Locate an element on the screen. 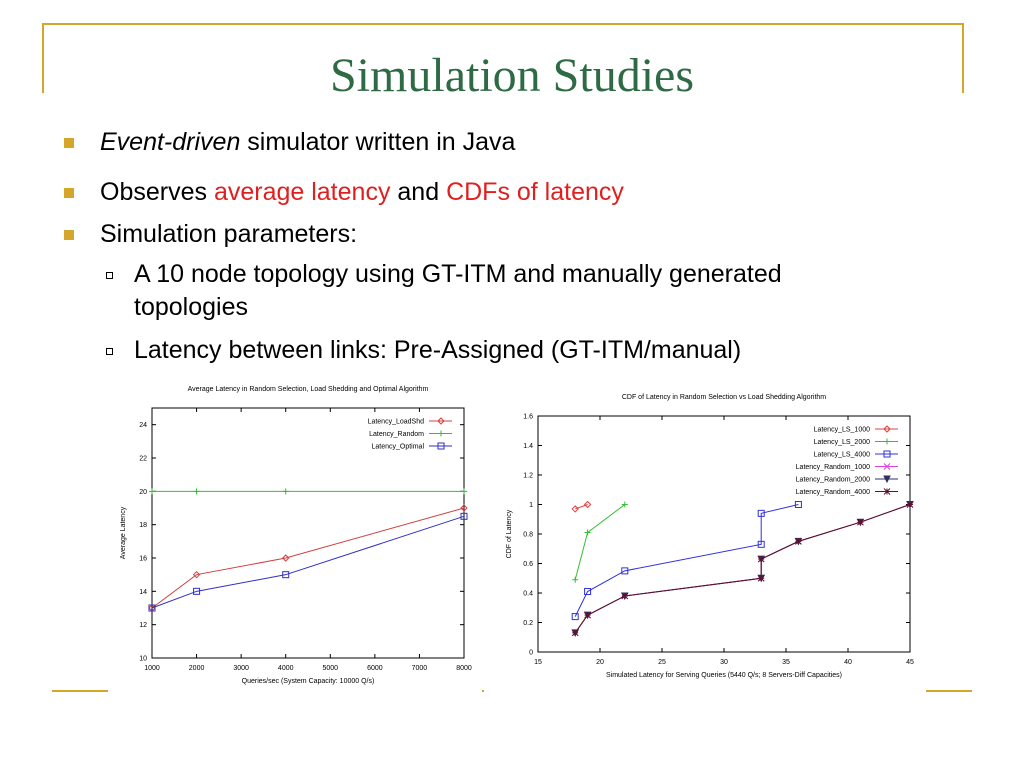 Image resolution: width=1024 pixels, height=768 pixels. italic-term: Event-driven is located at coordinates (170, 142).